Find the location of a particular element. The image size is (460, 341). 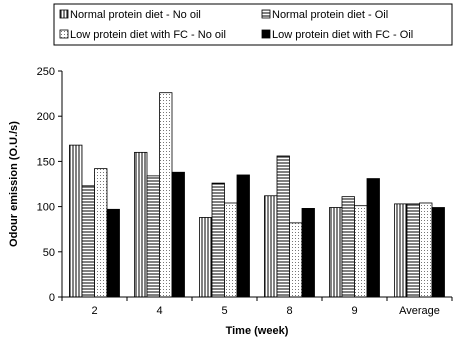

legend-swatch-low-oil is located at coordinates (266, 34).